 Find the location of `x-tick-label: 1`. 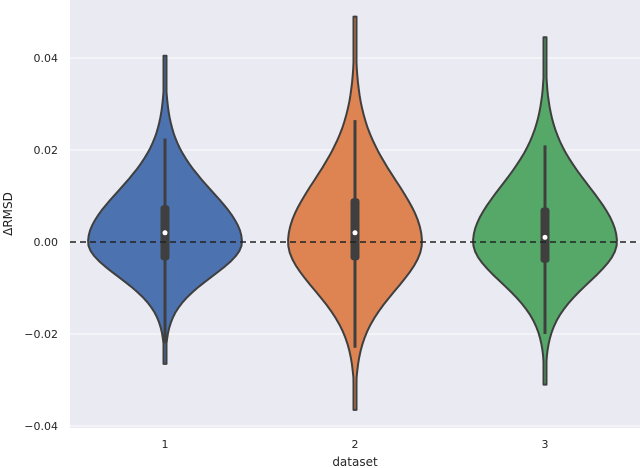

x-tick-label: 1 is located at coordinates (165, 444).